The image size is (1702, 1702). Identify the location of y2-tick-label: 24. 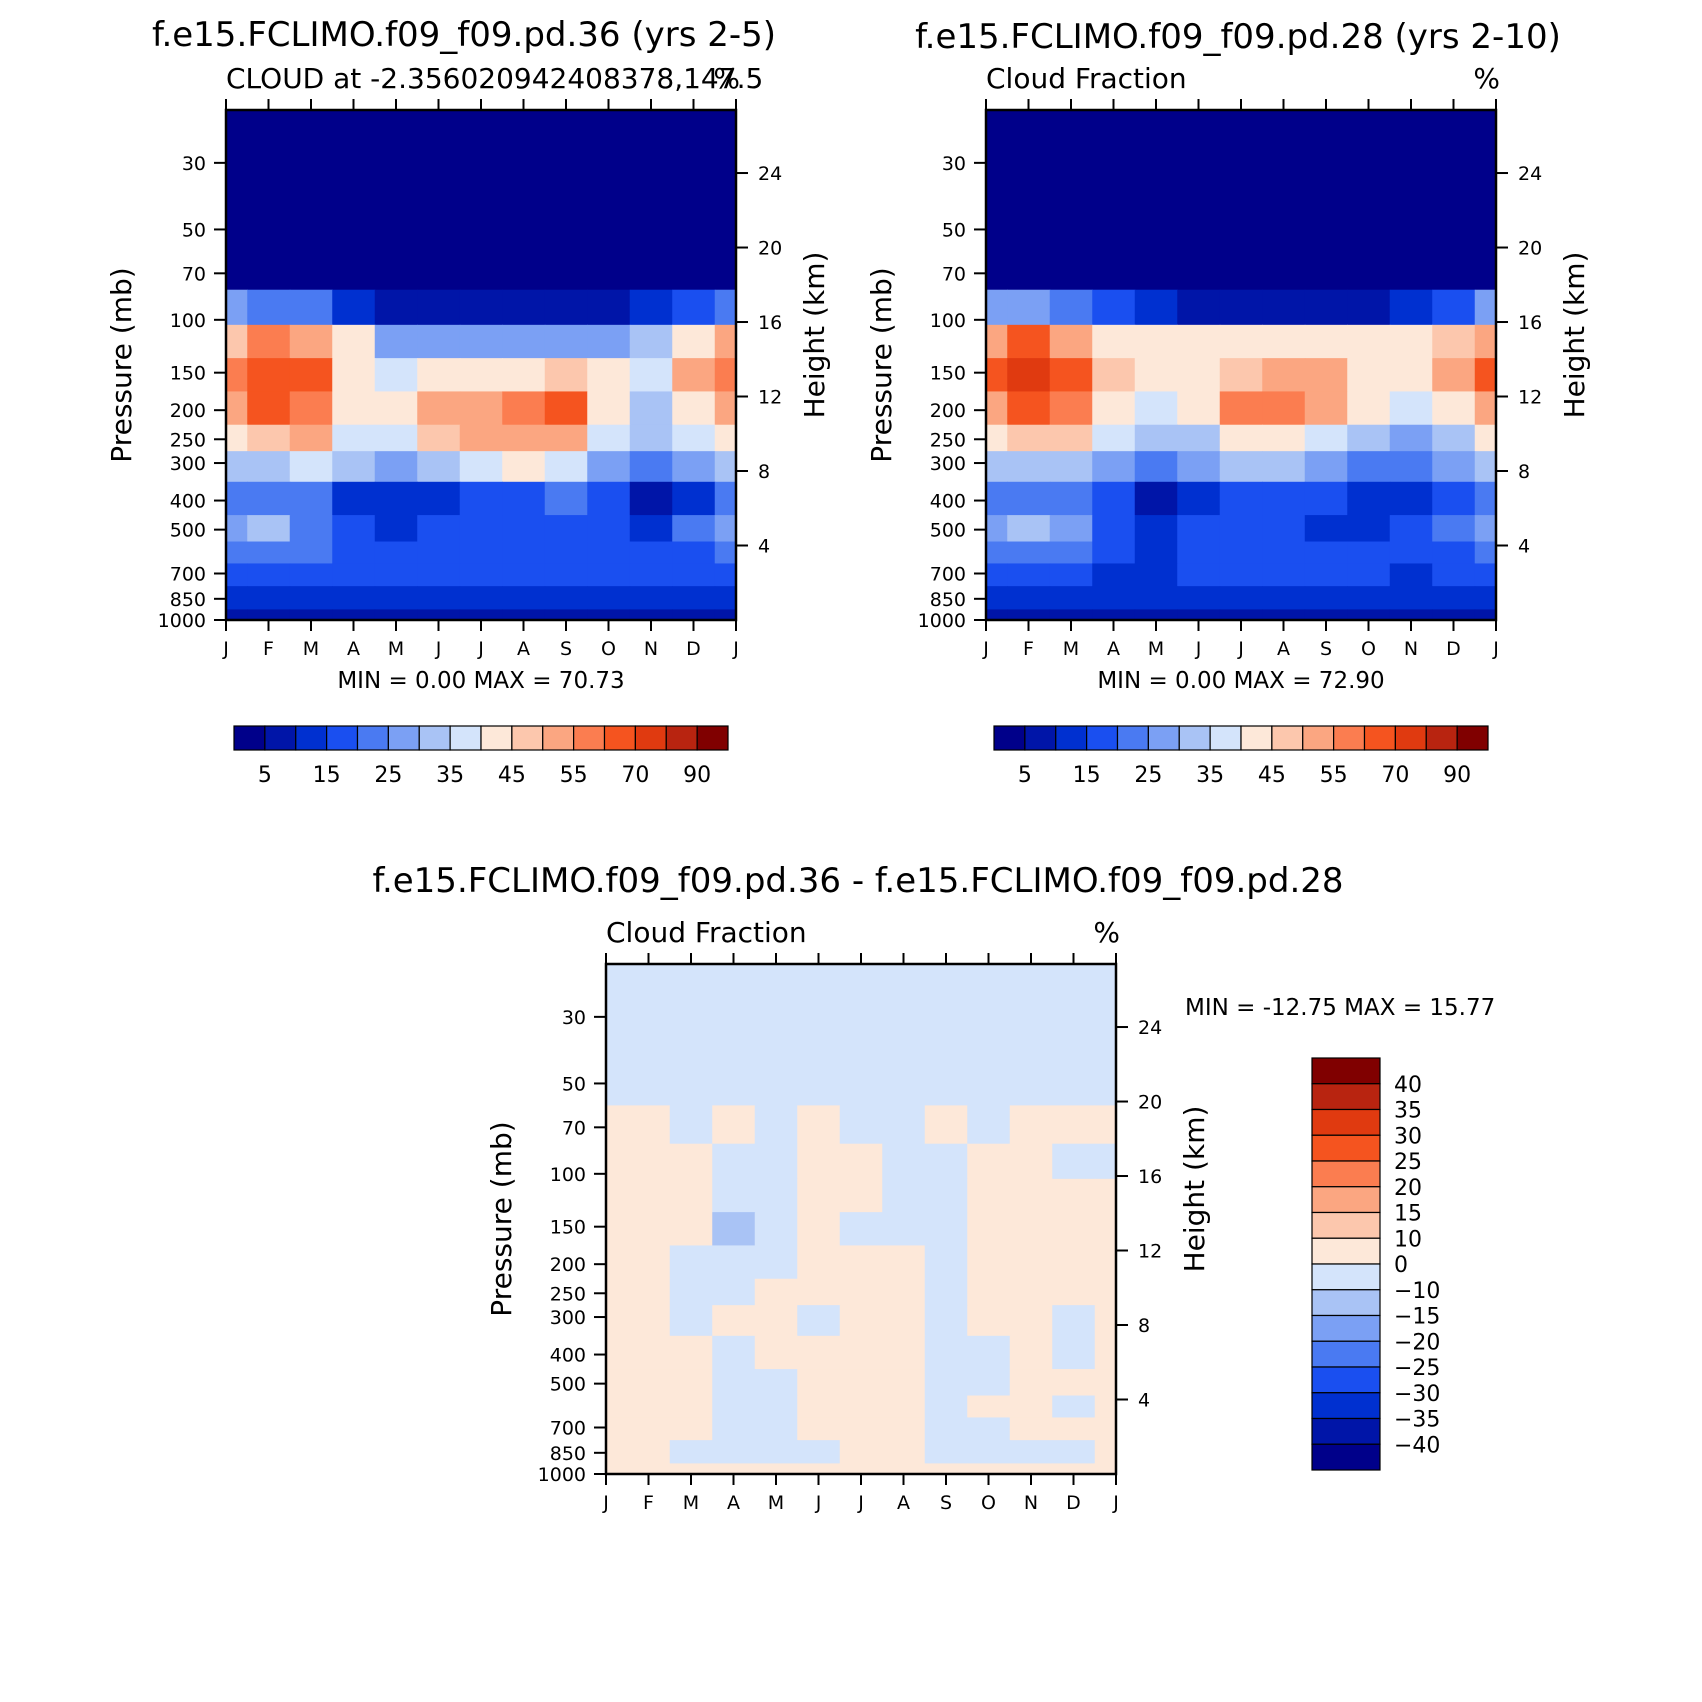
(1150, 1028).